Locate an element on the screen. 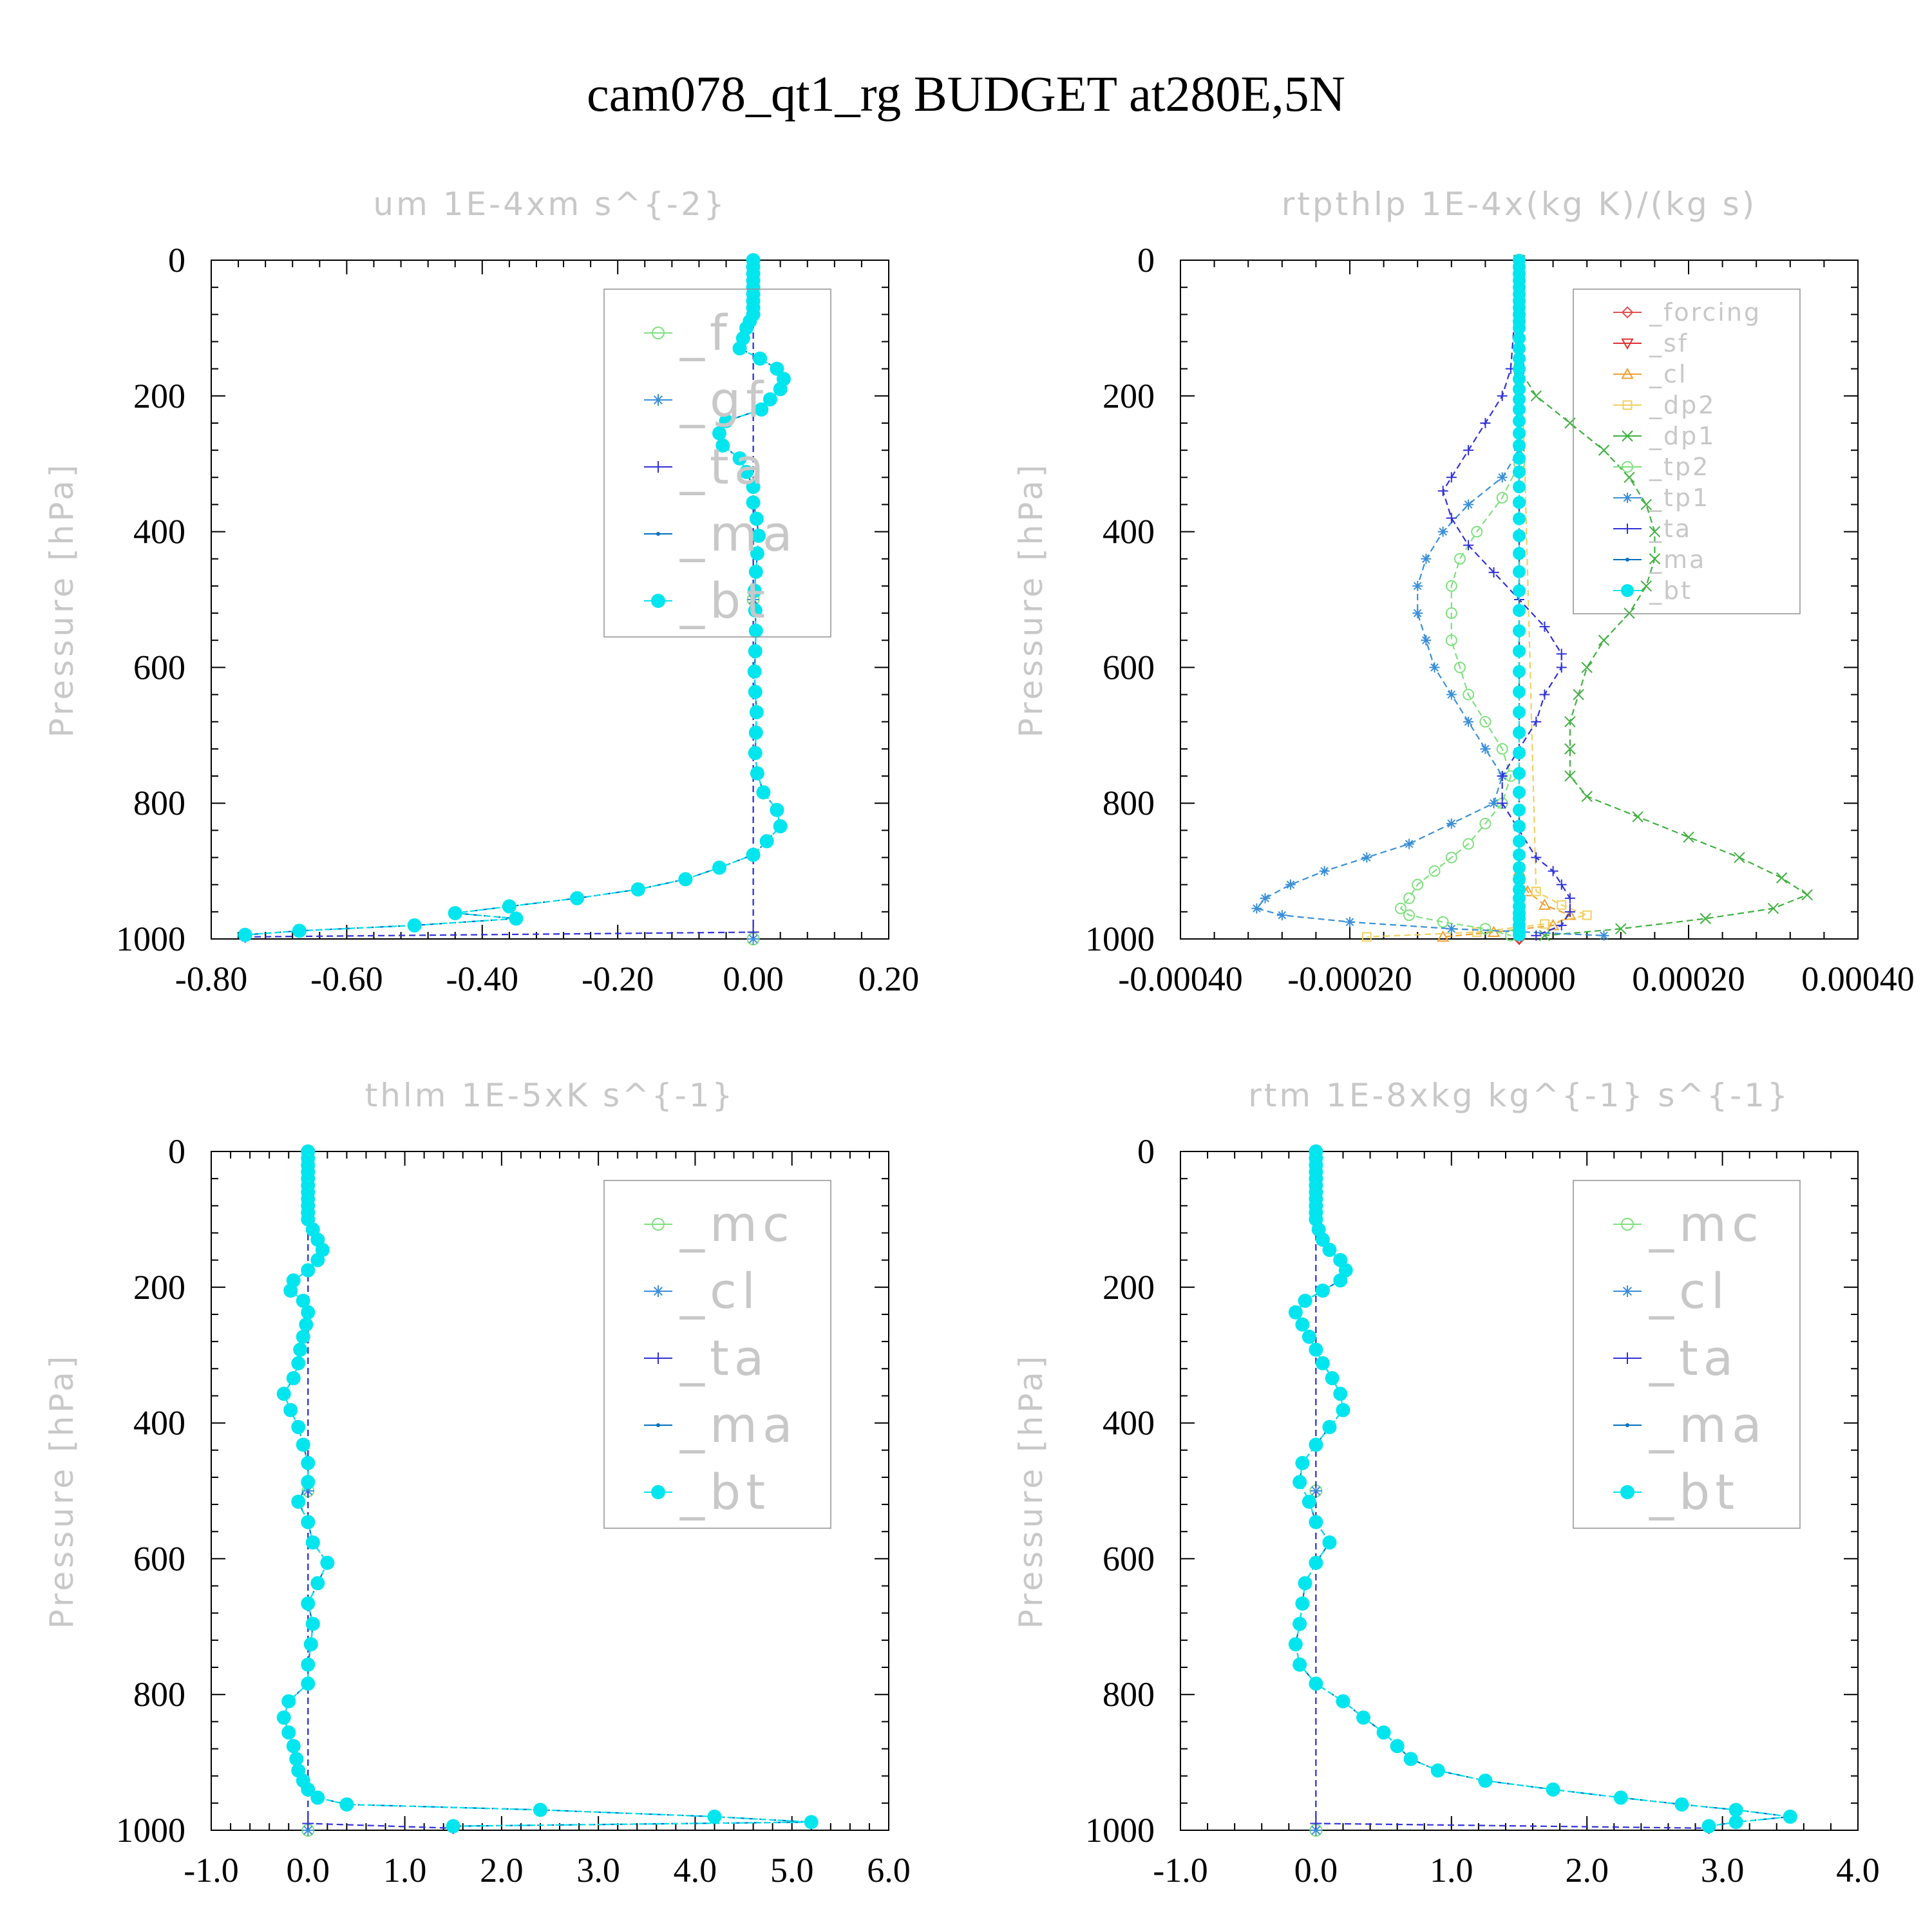  x-tick-label: -0.00020 is located at coordinates (1349, 979).